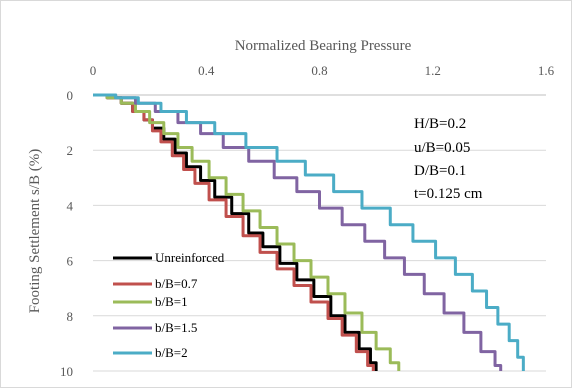 The width and height of the screenshot is (574, 391). I want to click on legend-label-b-b-1-5: b/B=1.5, so click(176, 327).